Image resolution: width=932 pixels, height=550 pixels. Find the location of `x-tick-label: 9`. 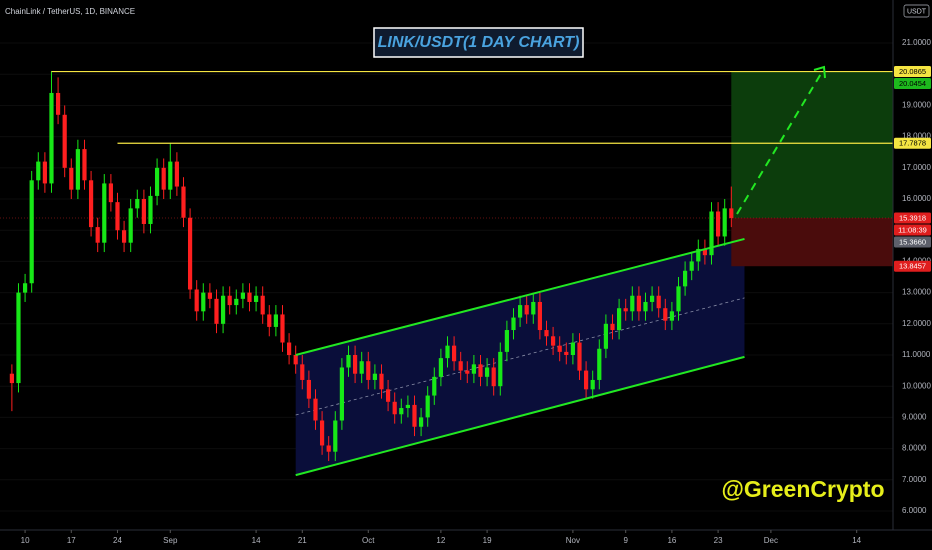

x-tick-label: 9 is located at coordinates (625, 540).